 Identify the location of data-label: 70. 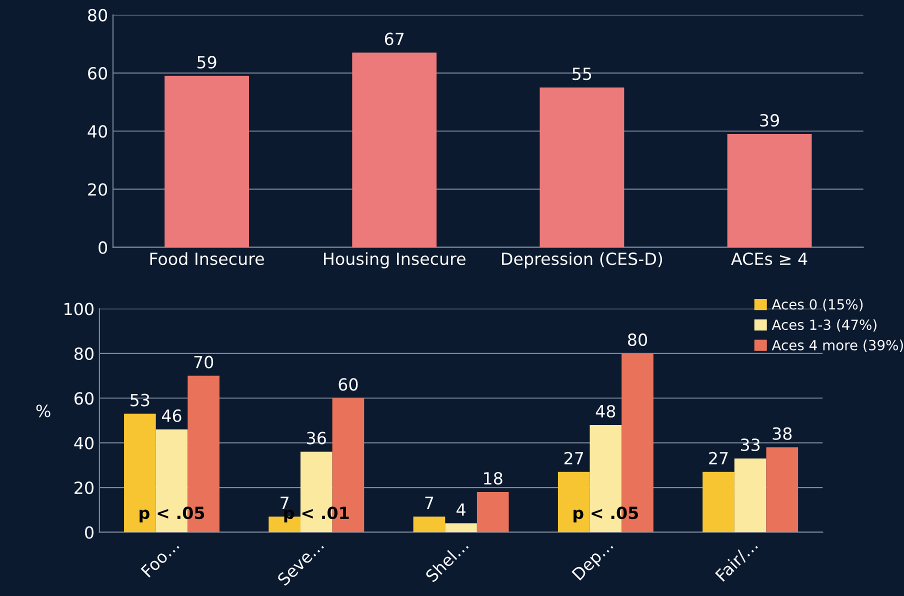
(204, 362).